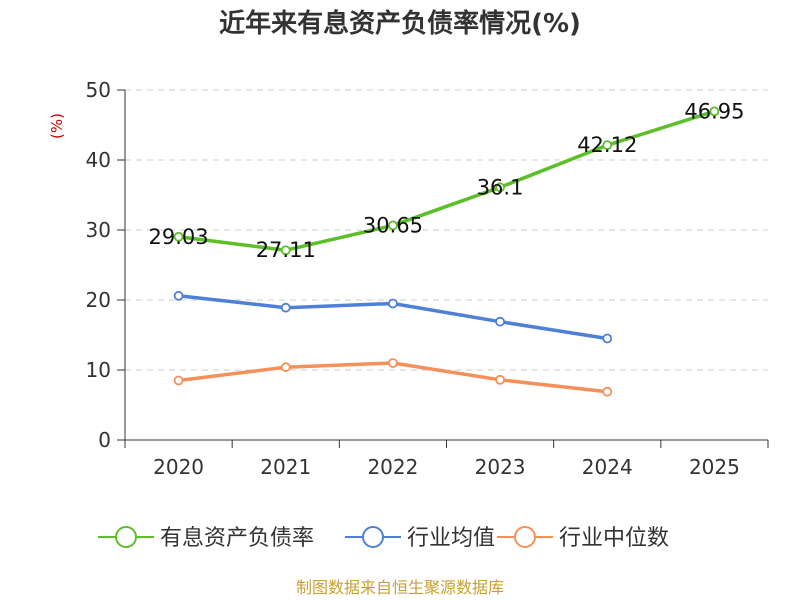 This screenshot has height=600, width=800. Describe the element at coordinates (98, 90) in the screenshot. I see `y-tick-label: 50` at that location.